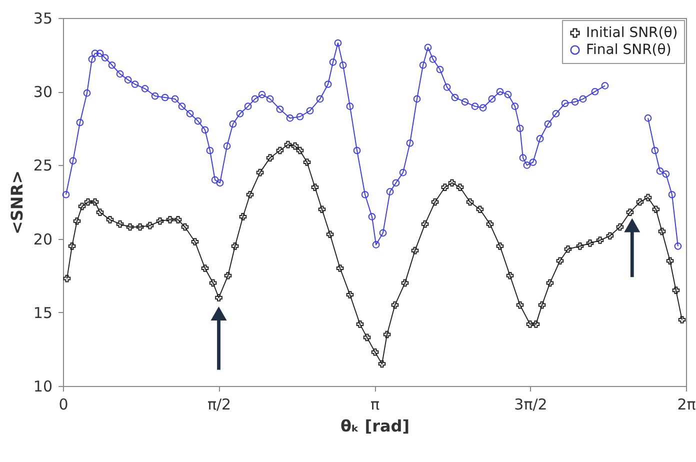  I want to click on x-tick-label: 3π/2, so click(531, 405).